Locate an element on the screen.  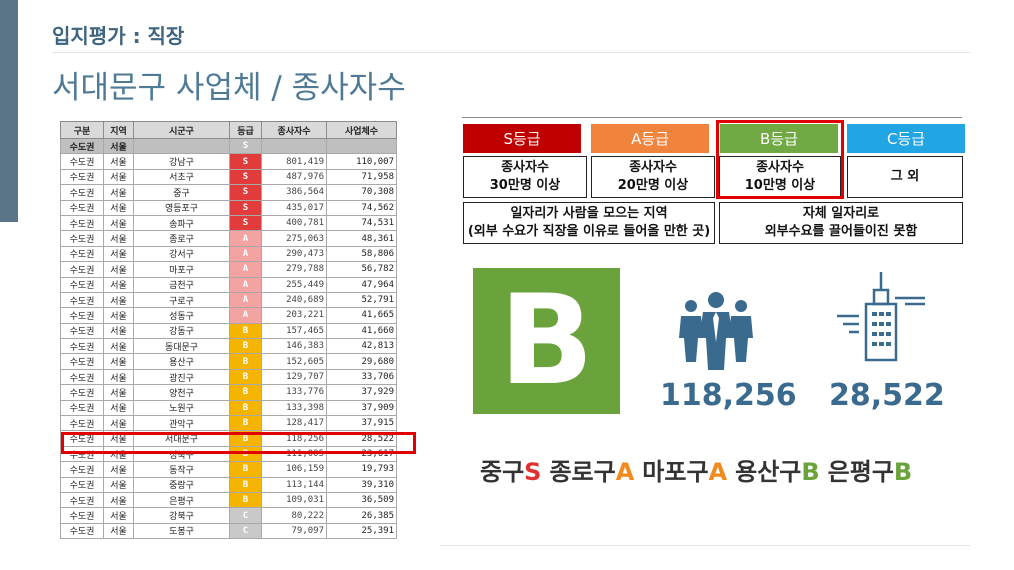
col-header-category: 구분 is located at coordinates (82, 130).